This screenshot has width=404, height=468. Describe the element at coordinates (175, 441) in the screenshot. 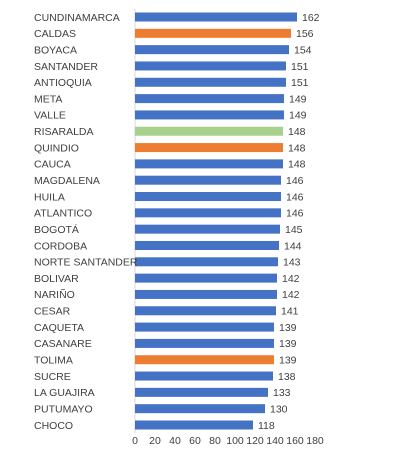

I see `x-tick-label: 40` at that location.